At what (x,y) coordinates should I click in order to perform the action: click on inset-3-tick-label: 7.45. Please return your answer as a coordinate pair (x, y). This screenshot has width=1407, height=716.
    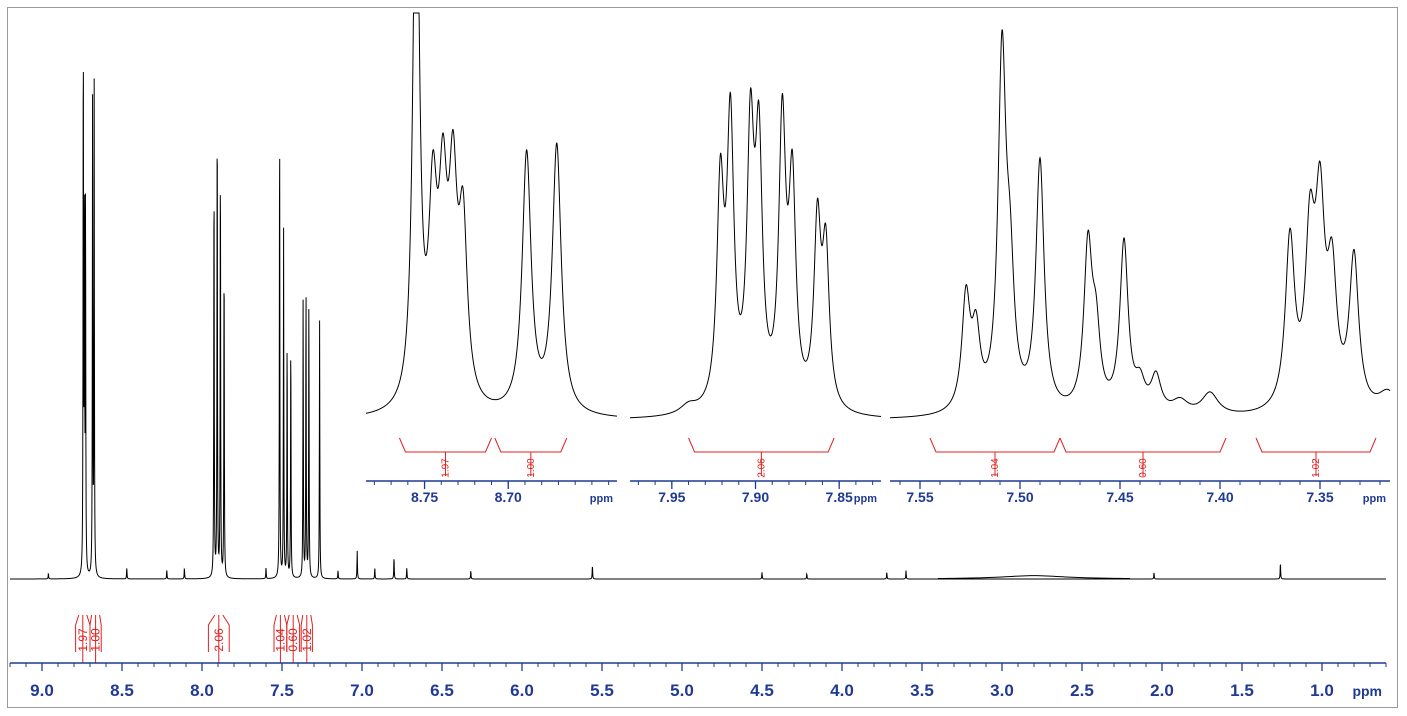
    Looking at the image, I should click on (1119, 497).